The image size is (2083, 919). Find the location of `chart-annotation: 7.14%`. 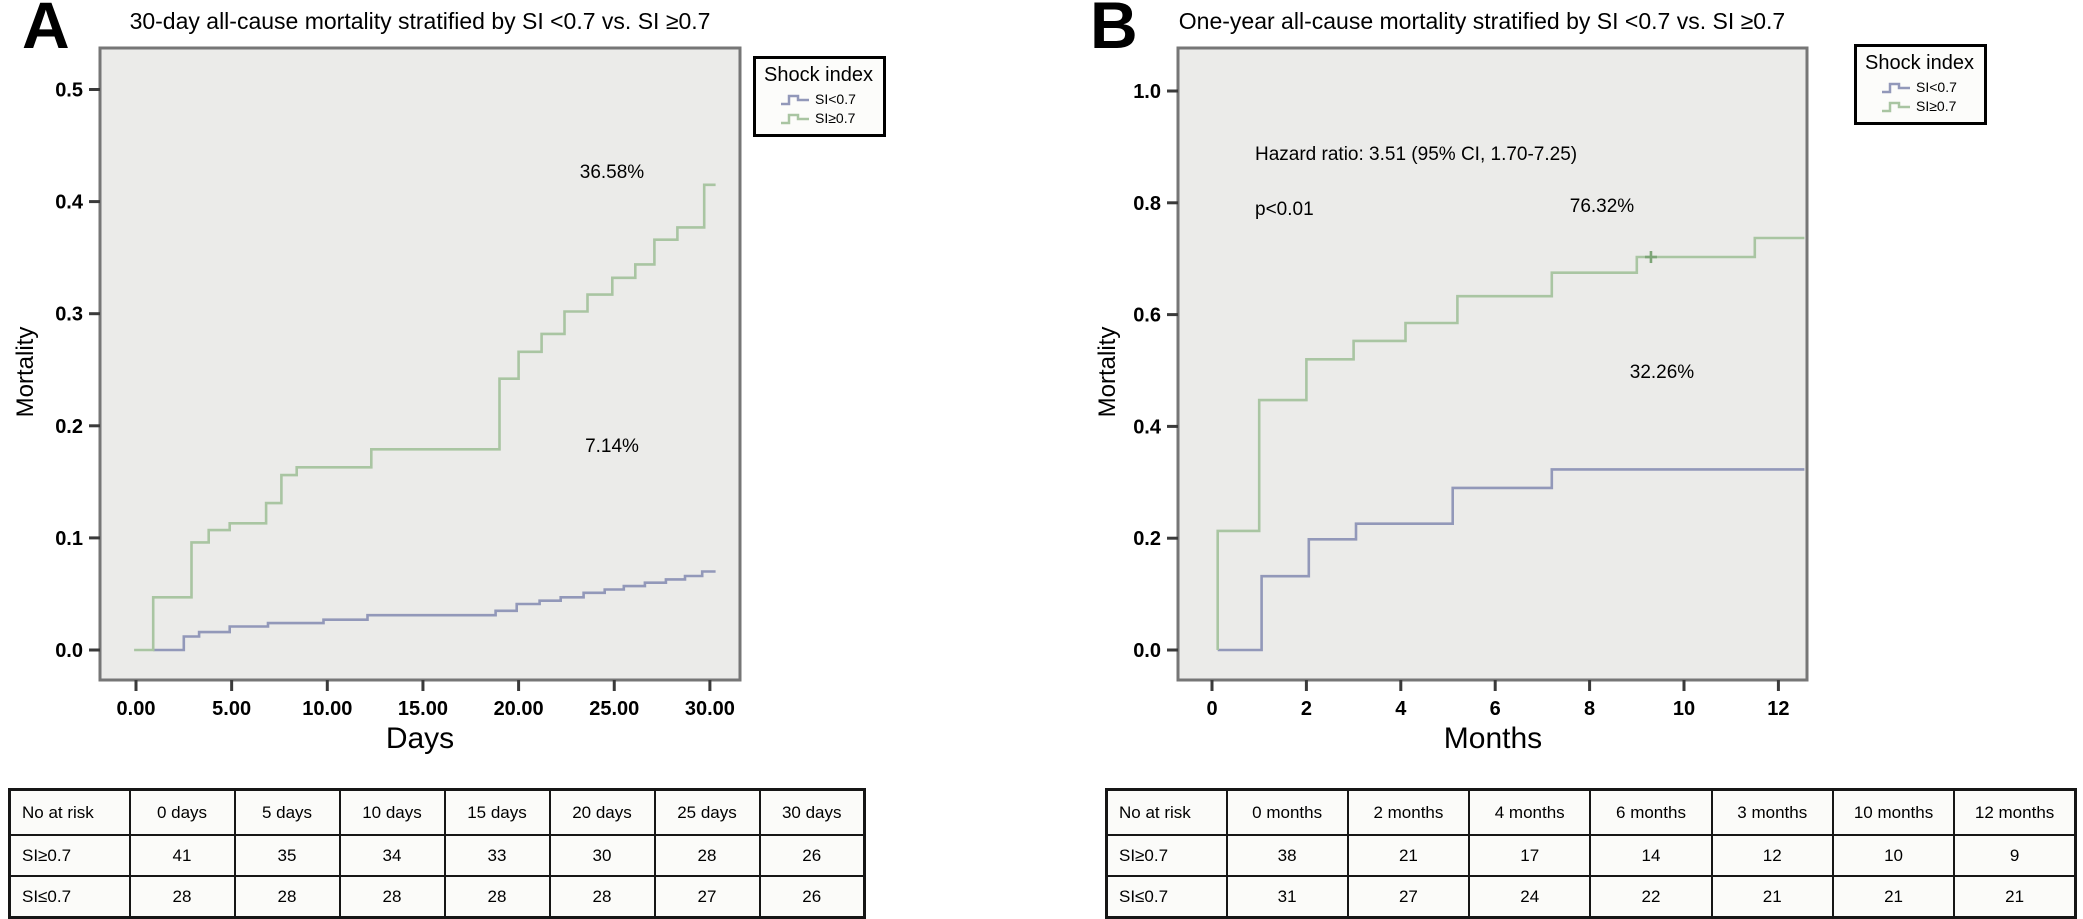

chart-annotation: 7.14% is located at coordinates (612, 446).